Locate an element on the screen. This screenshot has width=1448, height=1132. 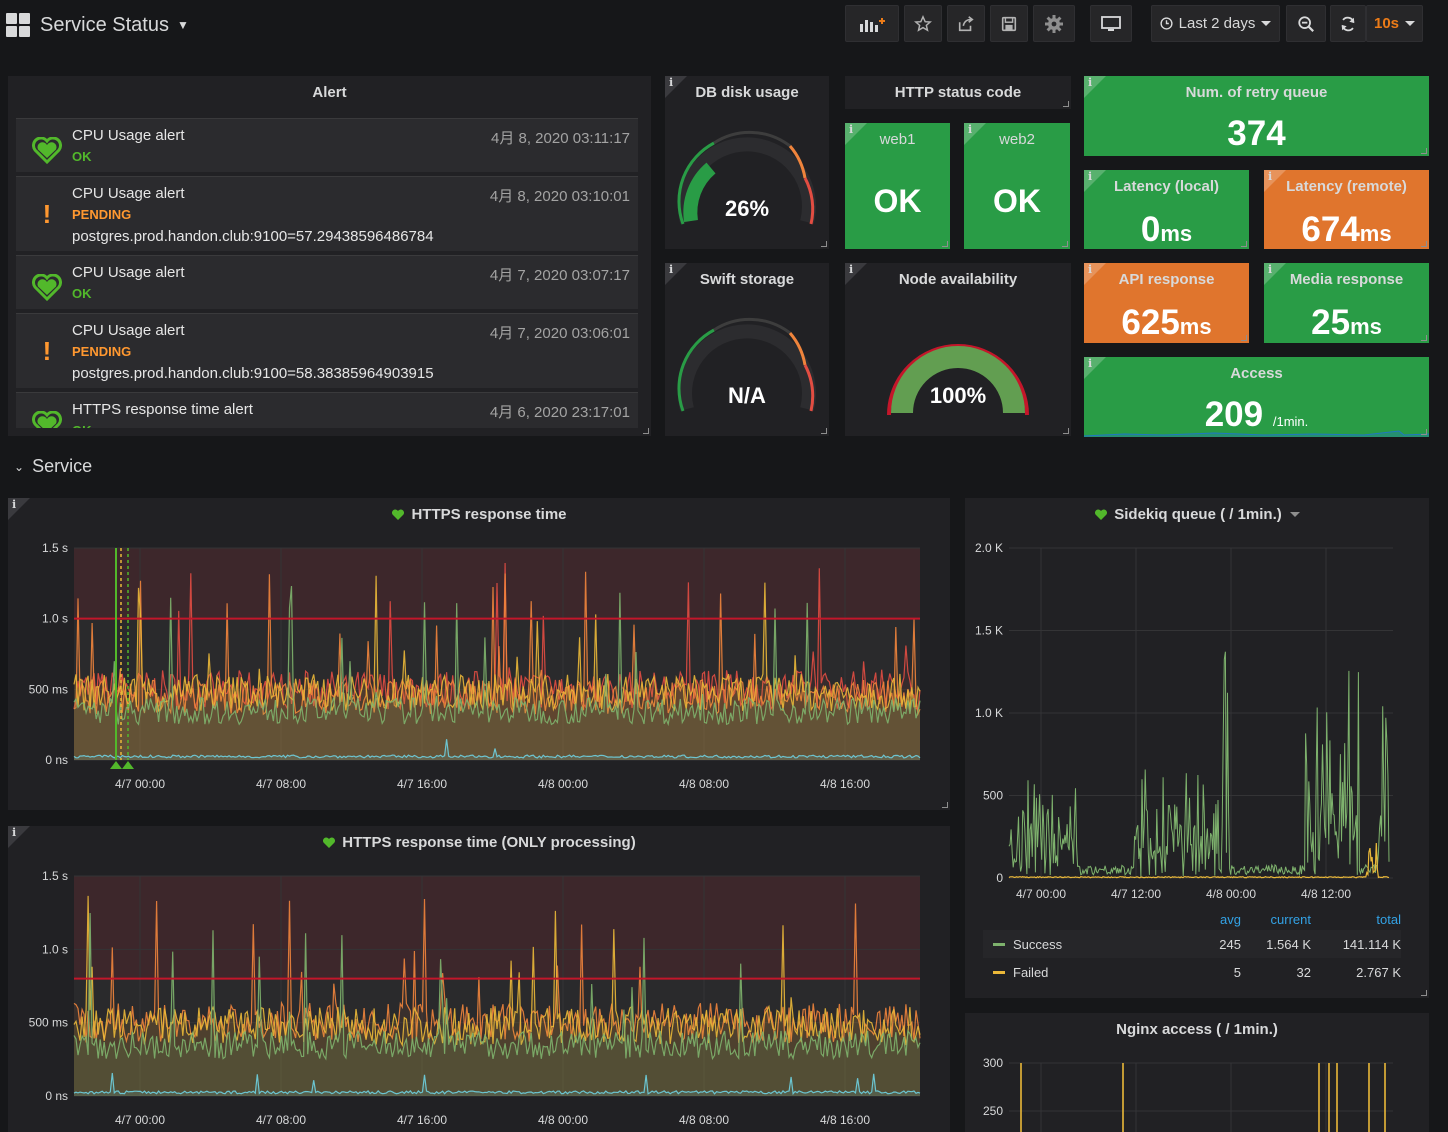
legend-col-current: current is located at coordinates (1290, 919).